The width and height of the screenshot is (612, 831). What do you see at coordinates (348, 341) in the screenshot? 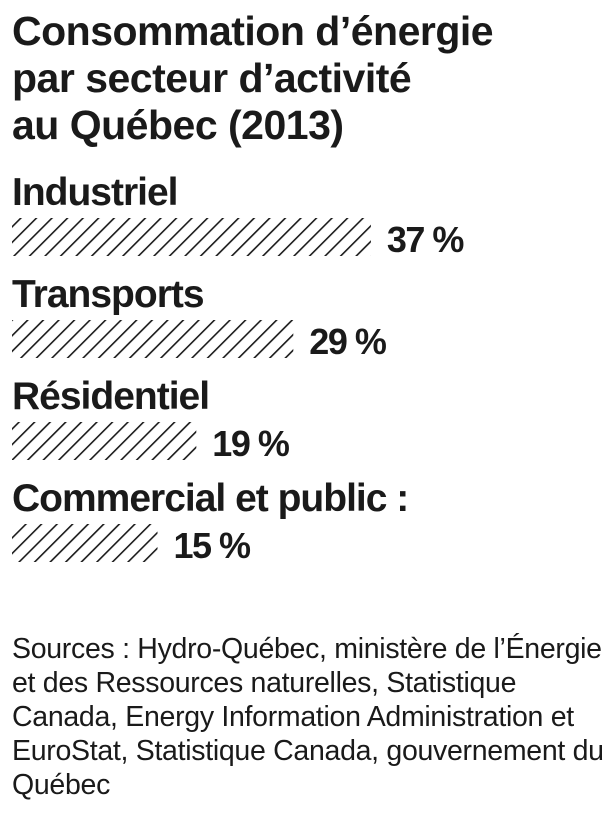
I see `value-label: 29 %` at bounding box center [348, 341].